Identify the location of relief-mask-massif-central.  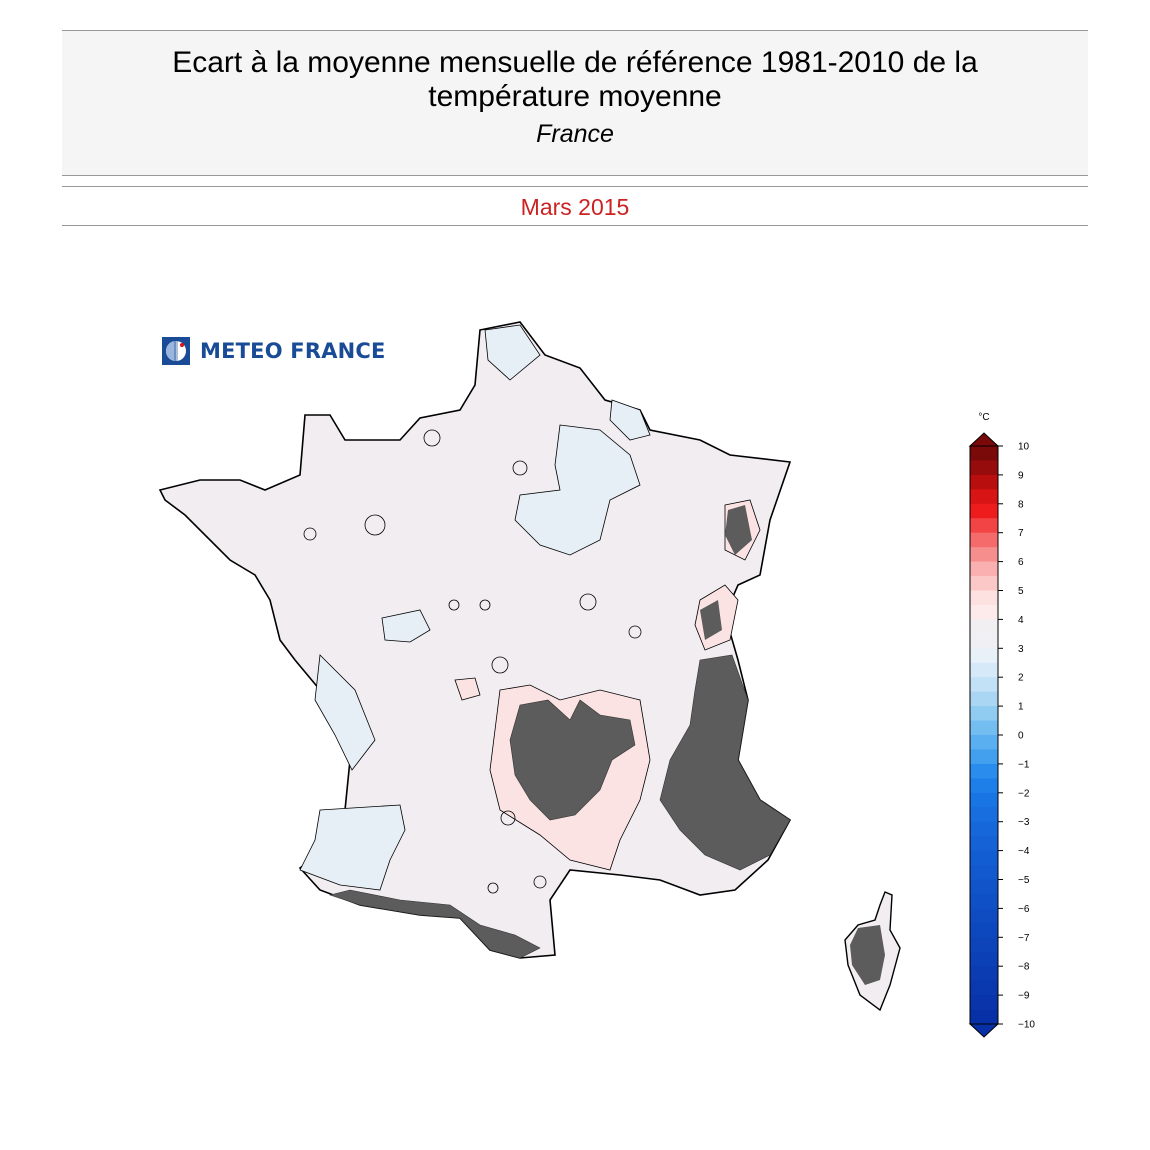
(572, 760).